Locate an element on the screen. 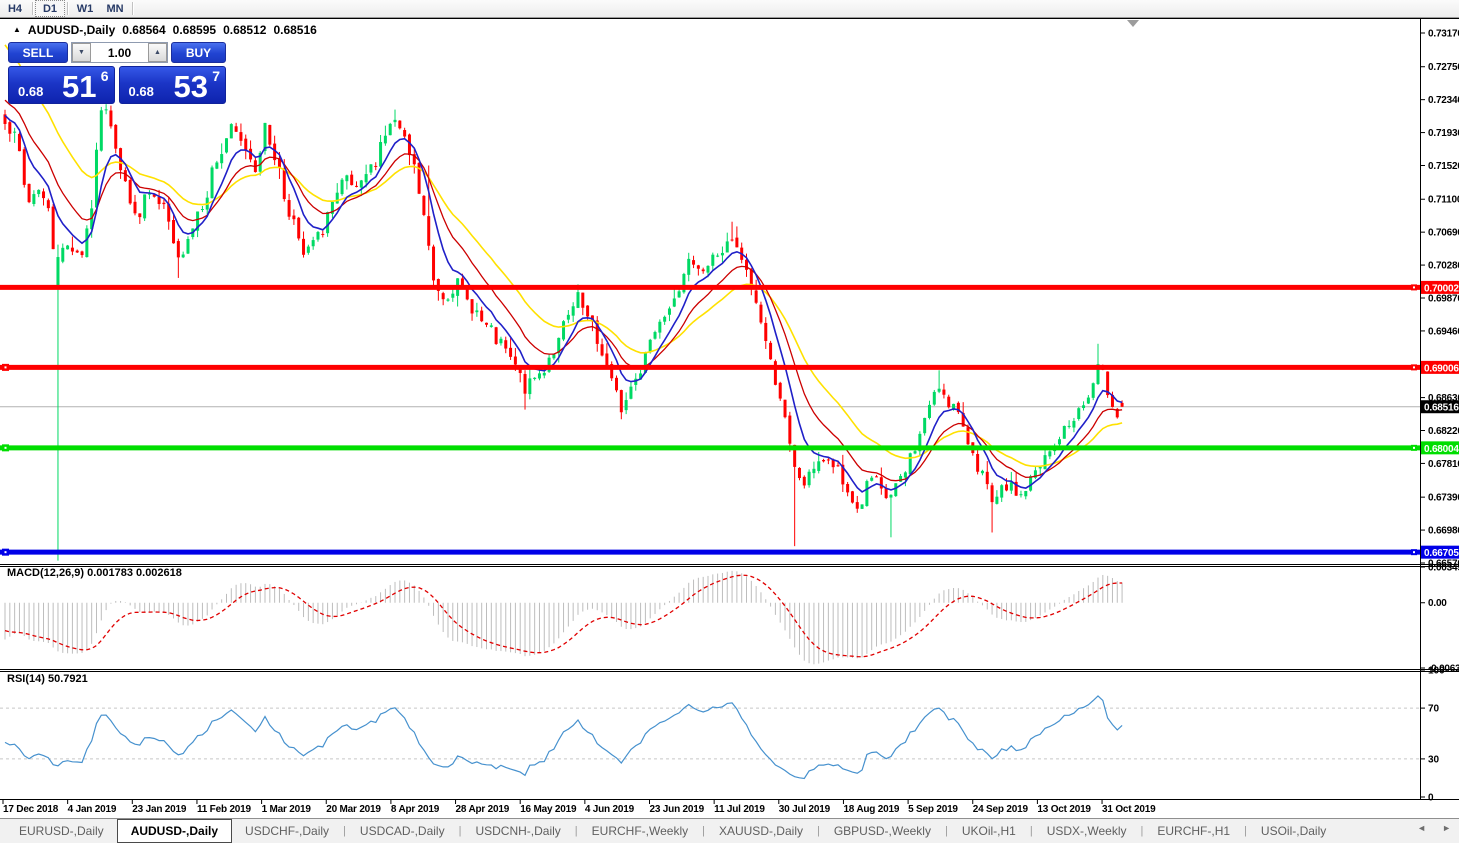 This screenshot has height=843, width=1459. tab-scroll-right-icon: ► is located at coordinates (1446, 828).